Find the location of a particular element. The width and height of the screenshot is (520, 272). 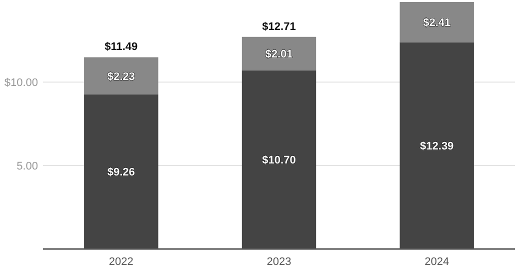

x-tick-label: 2024 is located at coordinates (437, 262).